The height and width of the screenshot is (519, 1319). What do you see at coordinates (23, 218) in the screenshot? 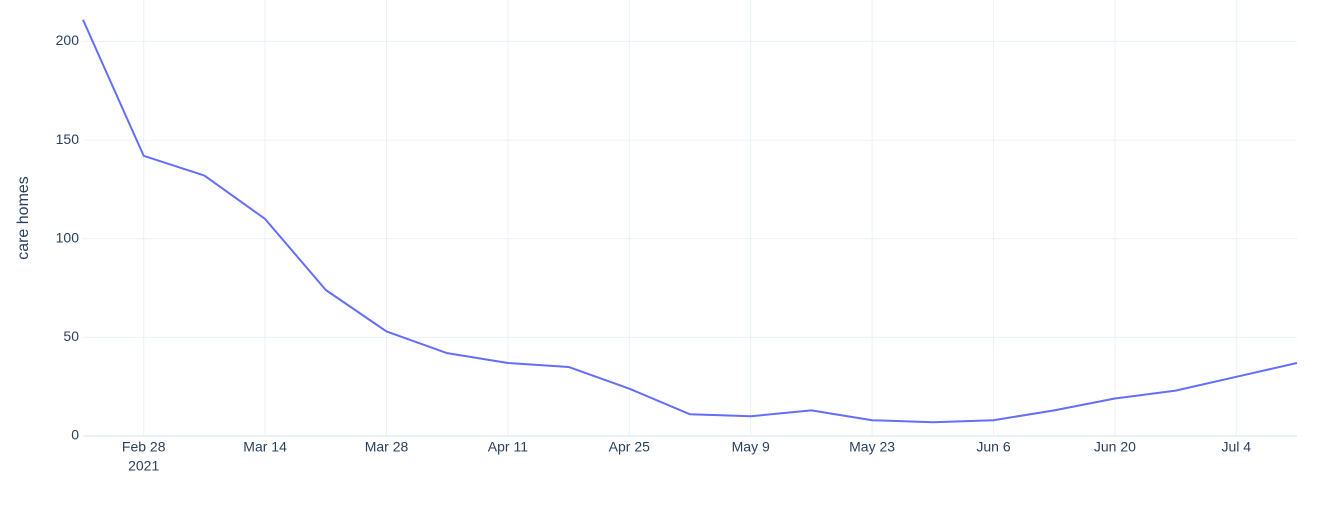
I see `y-axis-label: care homes` at bounding box center [23, 218].